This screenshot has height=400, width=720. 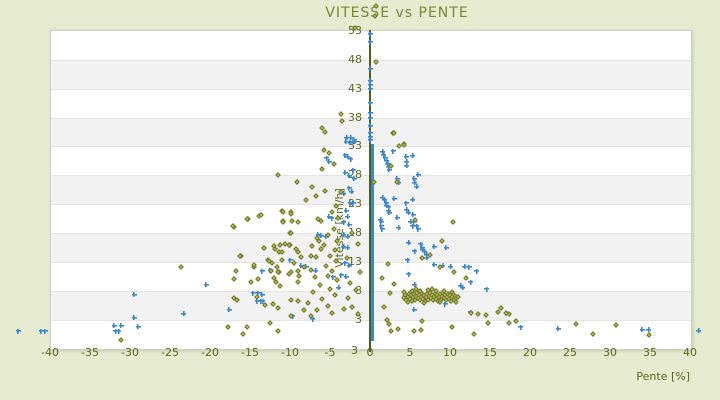 I want to click on y-tick-label: 48, so click(x=355, y=59).